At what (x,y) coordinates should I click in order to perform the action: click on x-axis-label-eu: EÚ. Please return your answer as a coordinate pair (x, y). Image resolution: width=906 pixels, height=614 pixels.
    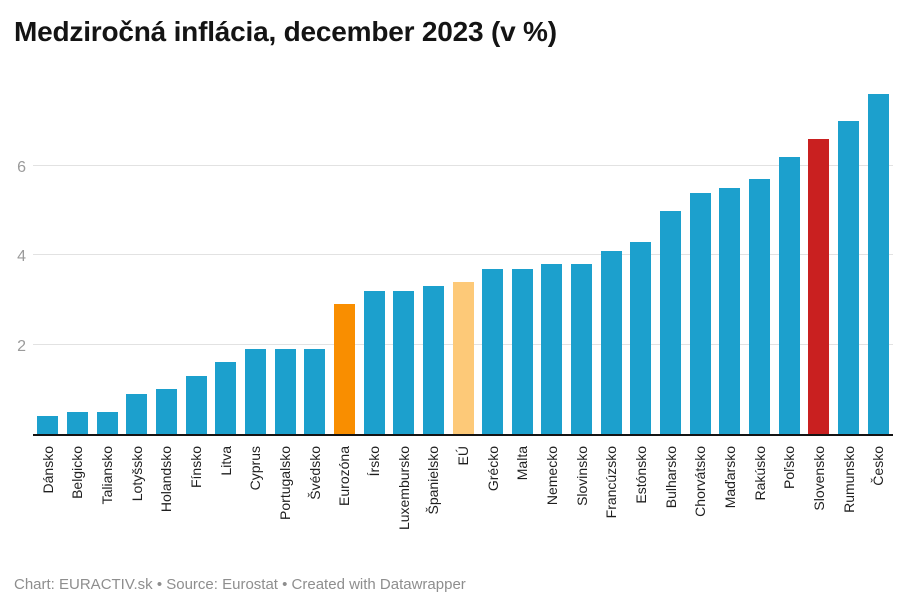
    Looking at the image, I should click on (463, 501).